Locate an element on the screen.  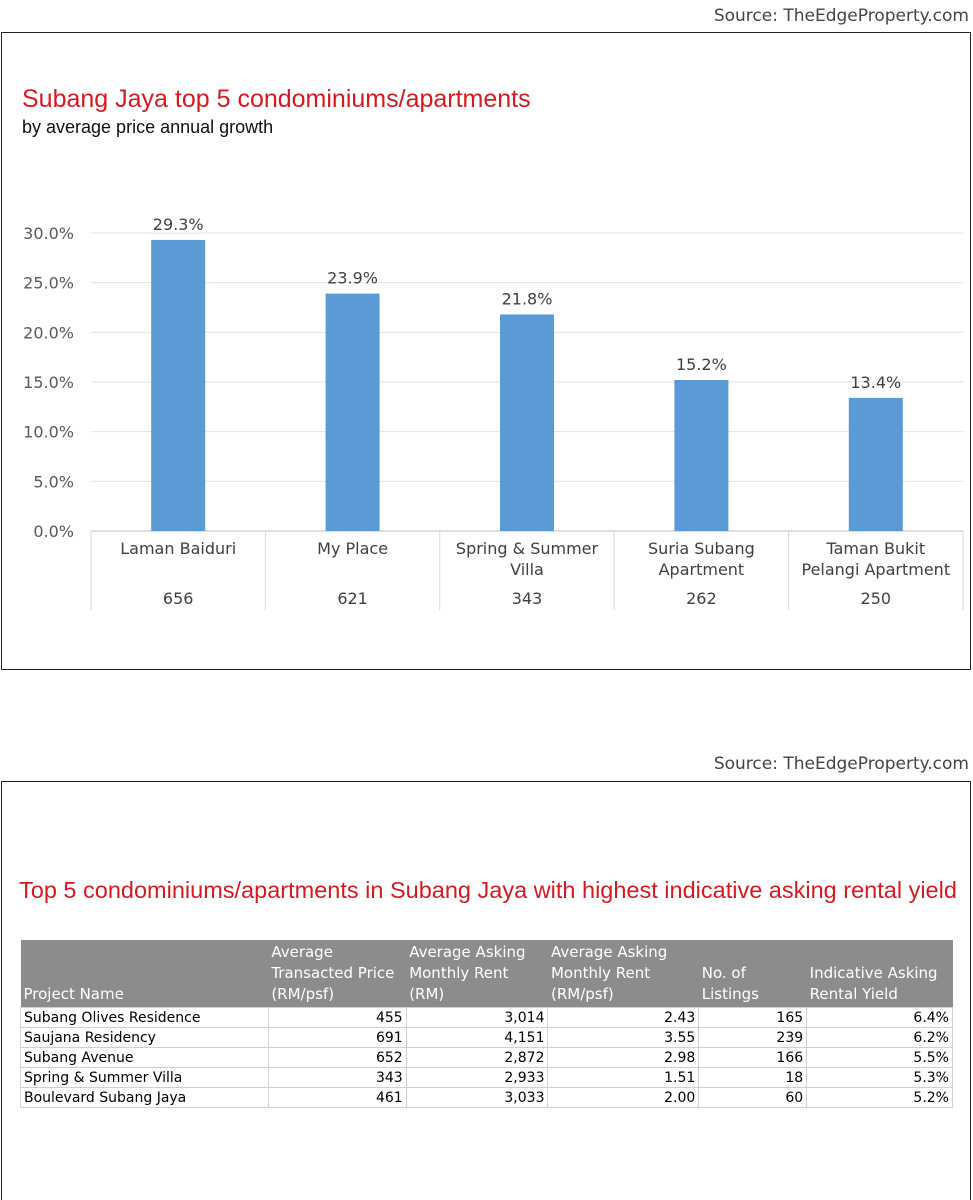
table-cell: 165 is located at coordinates (753, 1017).